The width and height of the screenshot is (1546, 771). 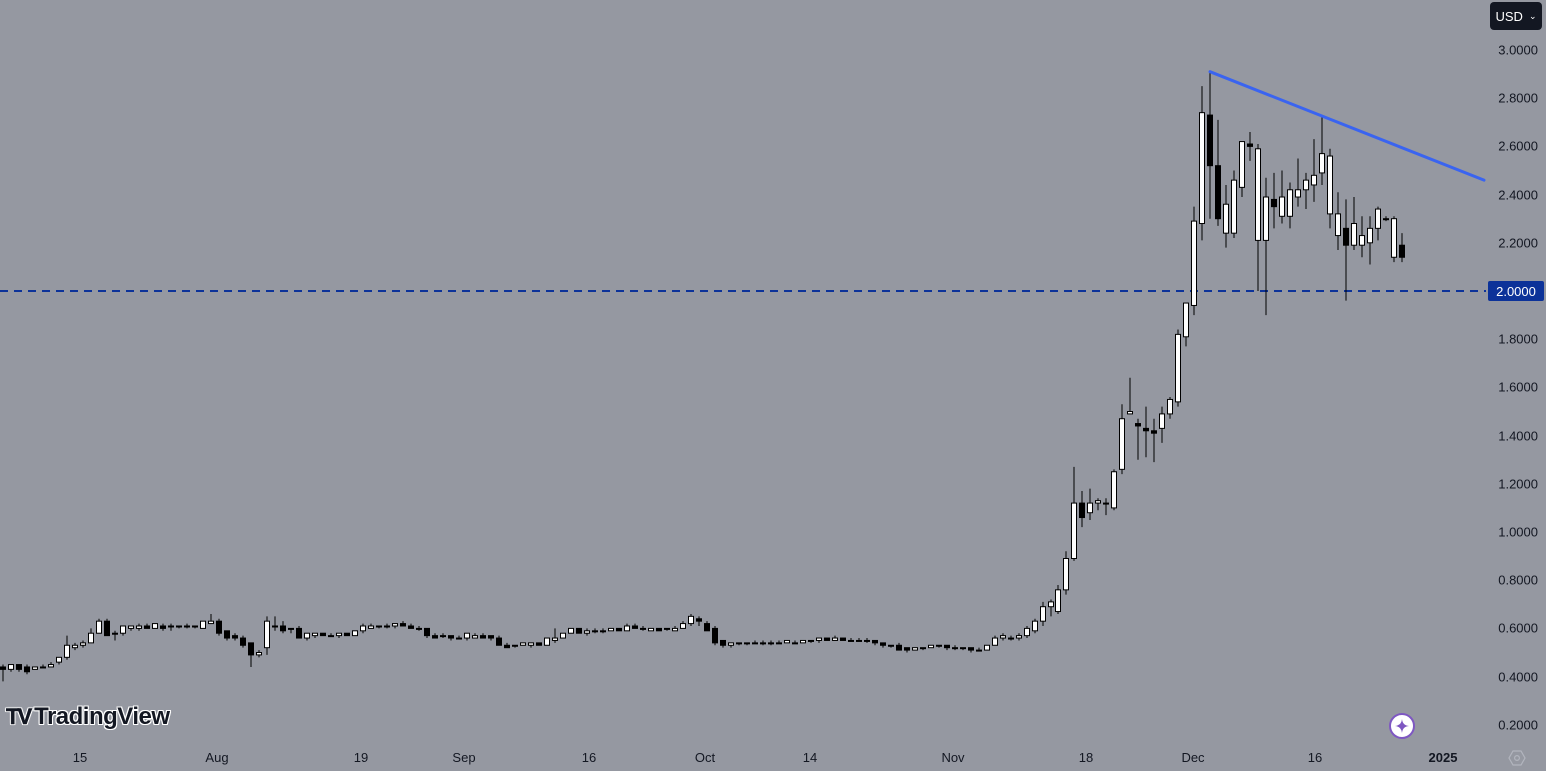 I want to click on time-tick-label: 15, so click(x=80, y=757).